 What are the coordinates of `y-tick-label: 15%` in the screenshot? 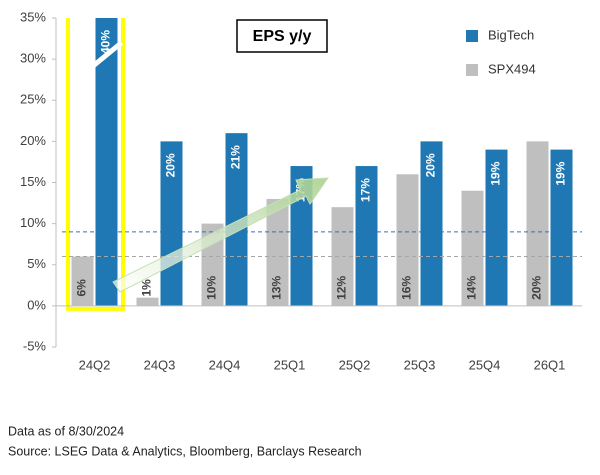 It's located at (33, 181).